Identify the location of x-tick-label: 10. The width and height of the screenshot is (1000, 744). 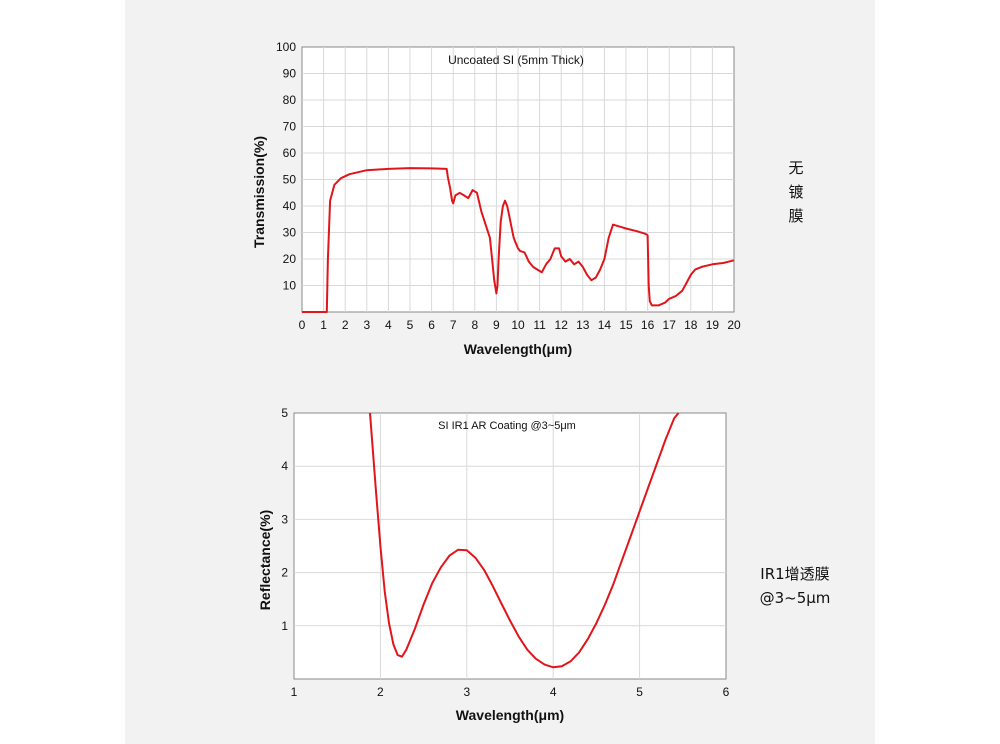
(518, 325).